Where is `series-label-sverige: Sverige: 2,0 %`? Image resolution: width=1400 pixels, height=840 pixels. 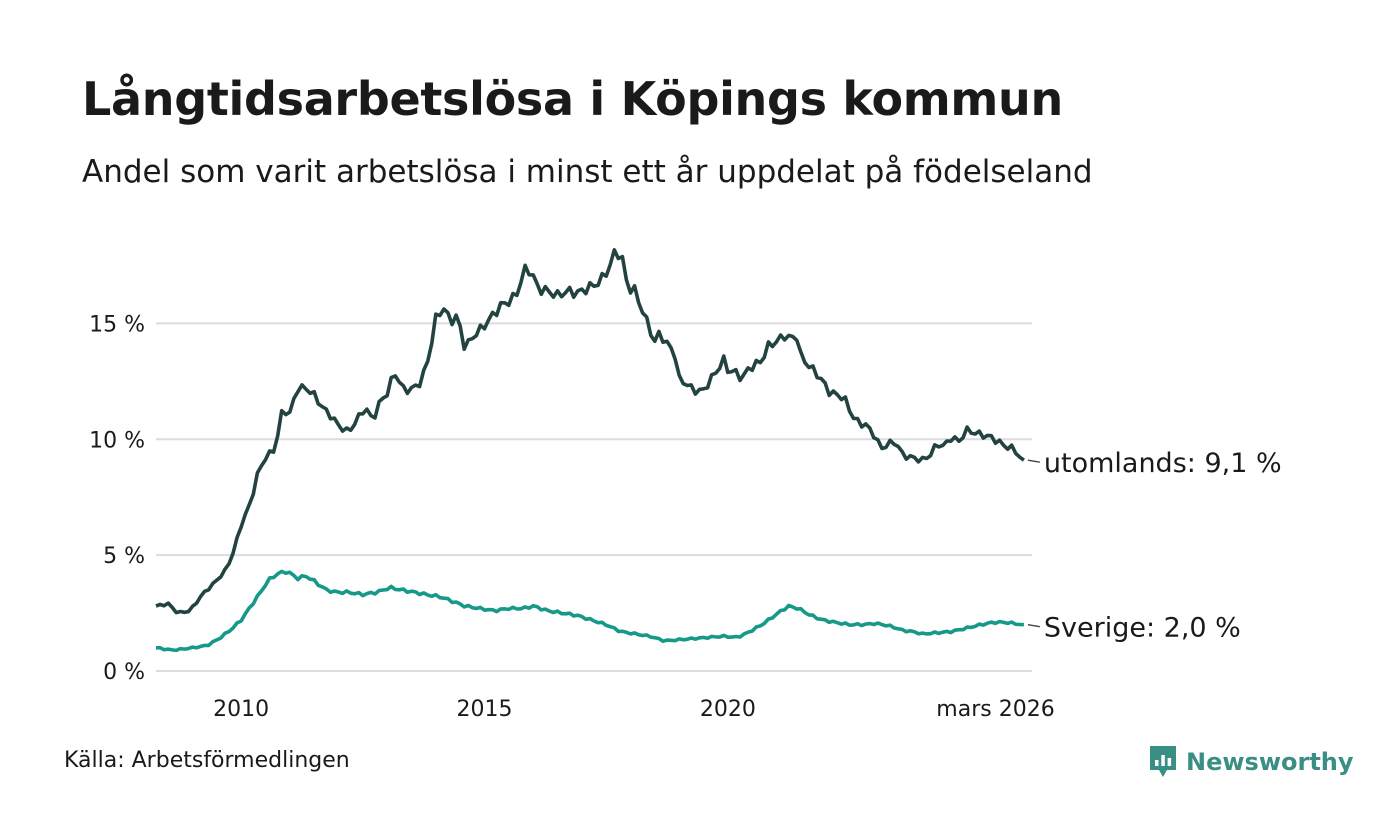
series-label-sverige: Sverige: 2,0 % is located at coordinates (1142, 628).